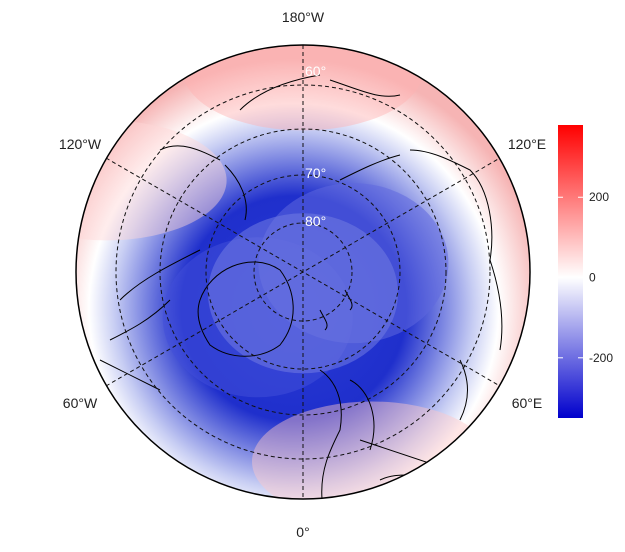 The height and width of the screenshot is (552, 625). Describe the element at coordinates (527, 144) in the screenshot. I see `lon-label-120e: 120°E` at that location.